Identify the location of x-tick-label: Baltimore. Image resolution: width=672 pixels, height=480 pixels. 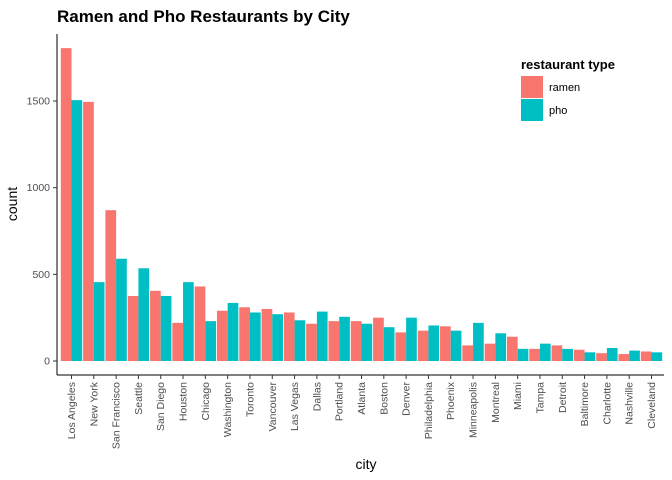
(585, 404).